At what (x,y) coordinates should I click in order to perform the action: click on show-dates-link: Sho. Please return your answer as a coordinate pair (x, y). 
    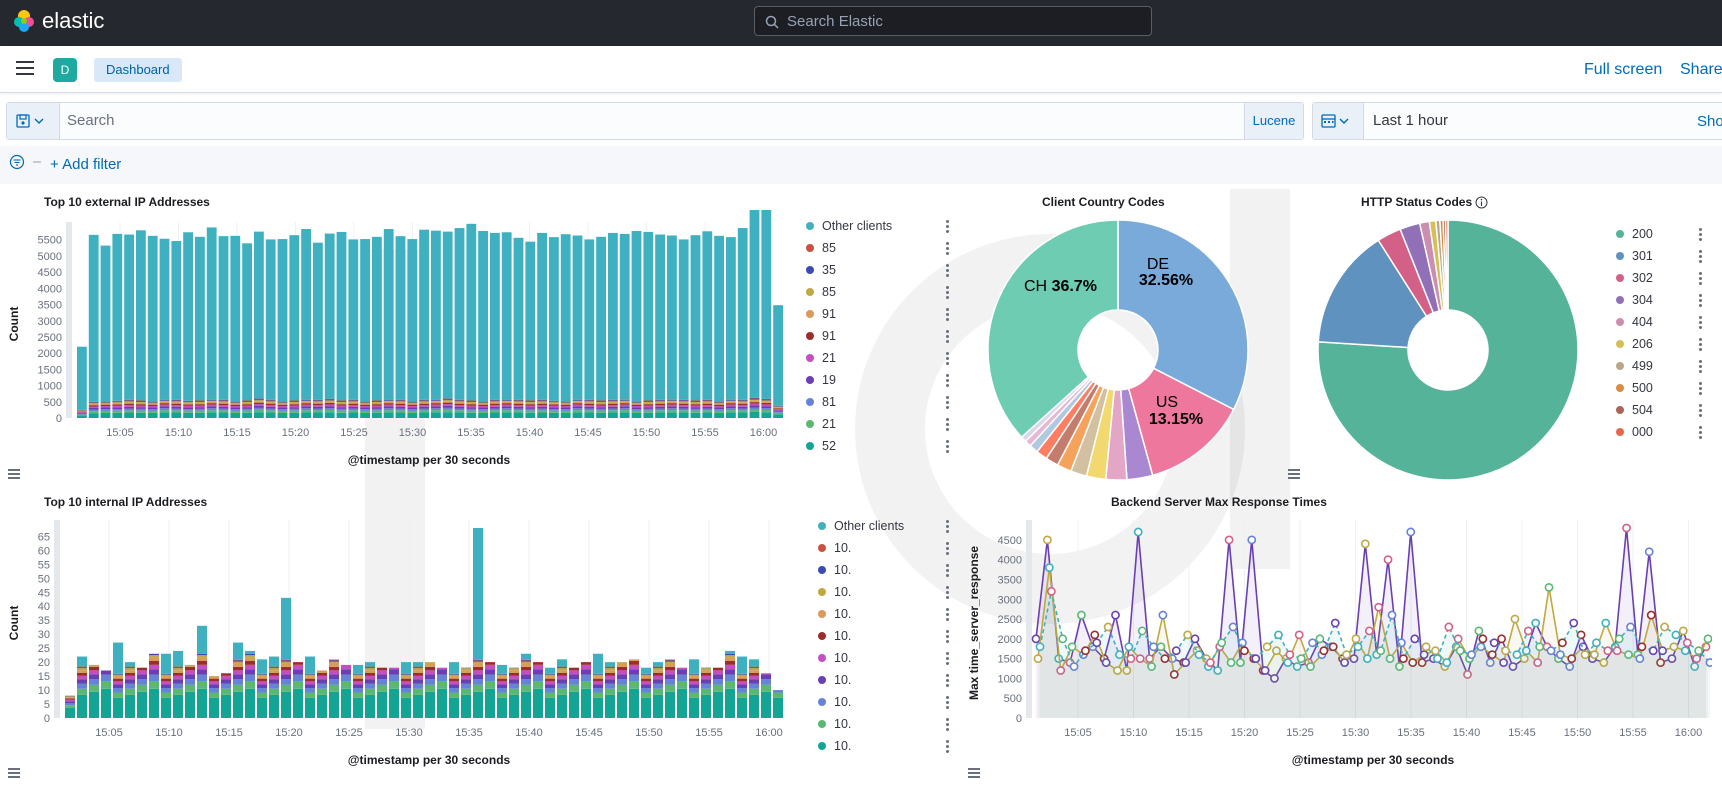
    Looking at the image, I should click on (1709, 121).